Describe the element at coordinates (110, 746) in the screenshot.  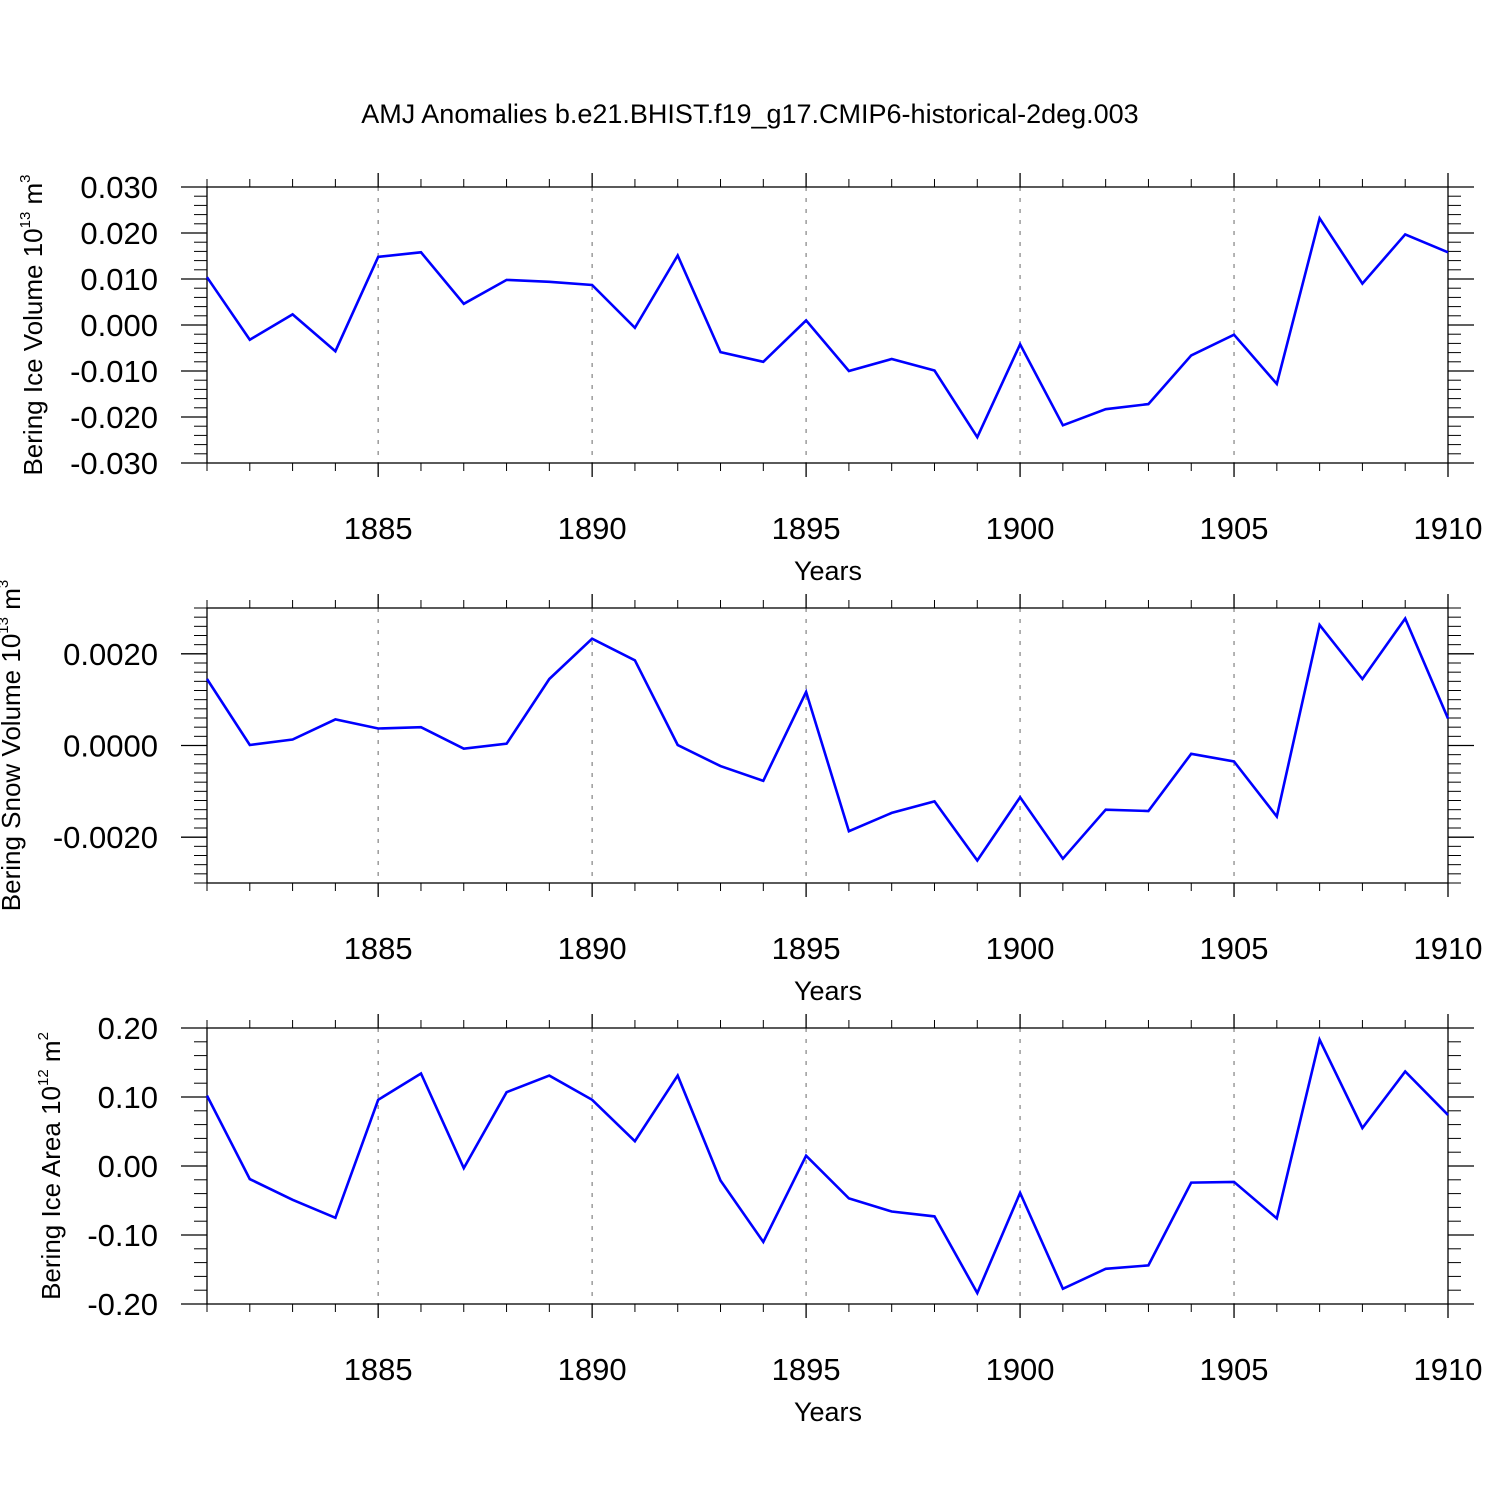
I see `y-tick-label: 0.0000` at that location.